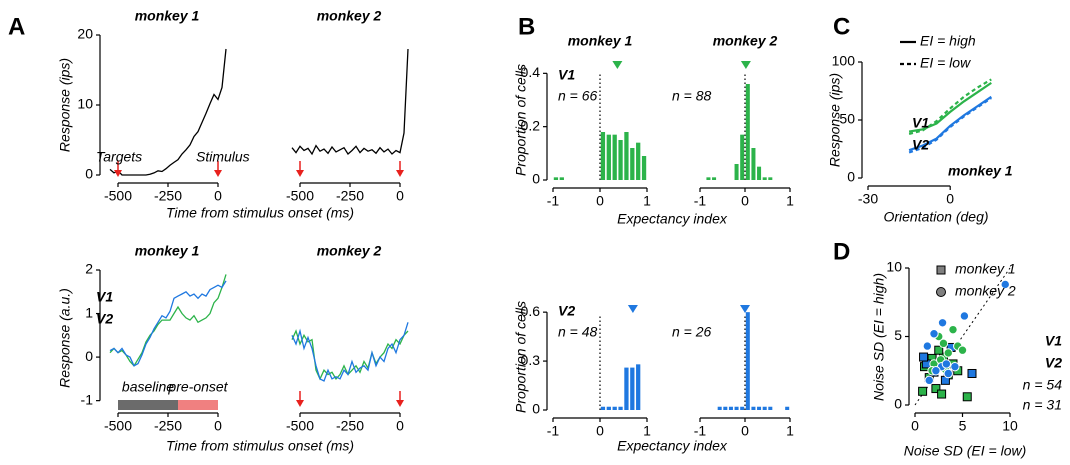  Describe the element at coordinates (985, 269) in the screenshot. I see `legend-label: monkey 1` at that location.